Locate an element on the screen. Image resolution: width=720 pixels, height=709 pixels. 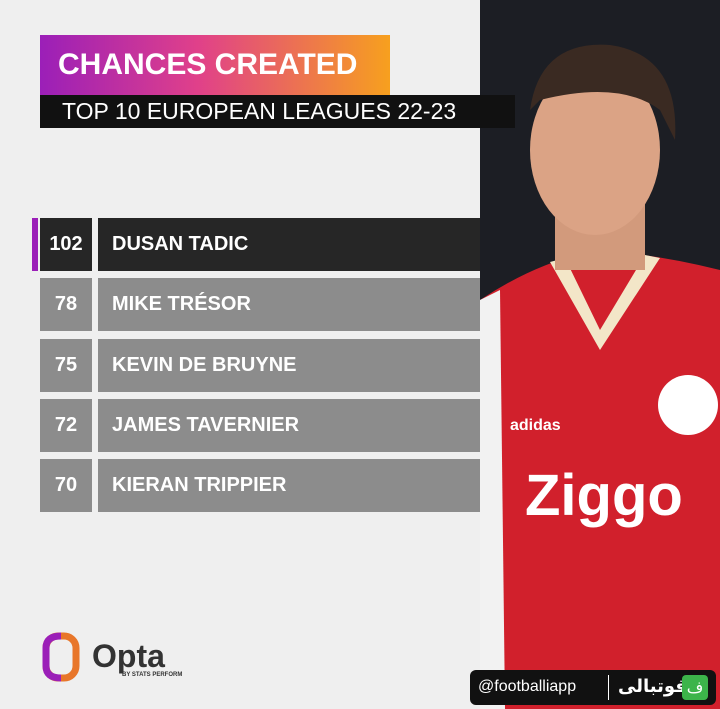
rank-value: 70 is located at coordinates (66, 486).